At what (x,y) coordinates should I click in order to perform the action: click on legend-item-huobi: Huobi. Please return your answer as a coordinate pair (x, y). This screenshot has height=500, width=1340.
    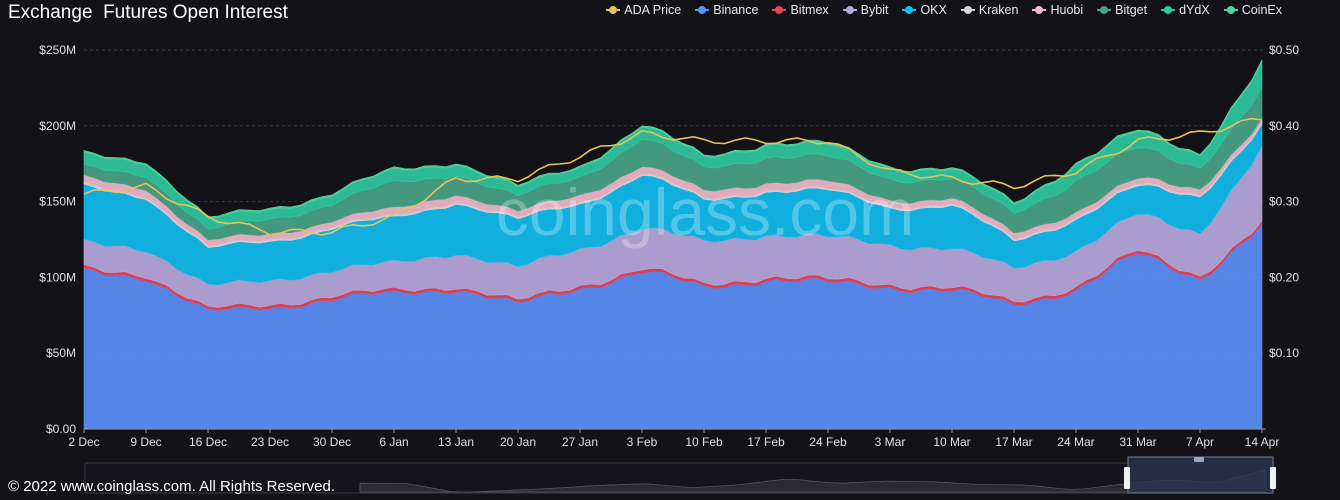
    Looking at the image, I should click on (1057, 10).